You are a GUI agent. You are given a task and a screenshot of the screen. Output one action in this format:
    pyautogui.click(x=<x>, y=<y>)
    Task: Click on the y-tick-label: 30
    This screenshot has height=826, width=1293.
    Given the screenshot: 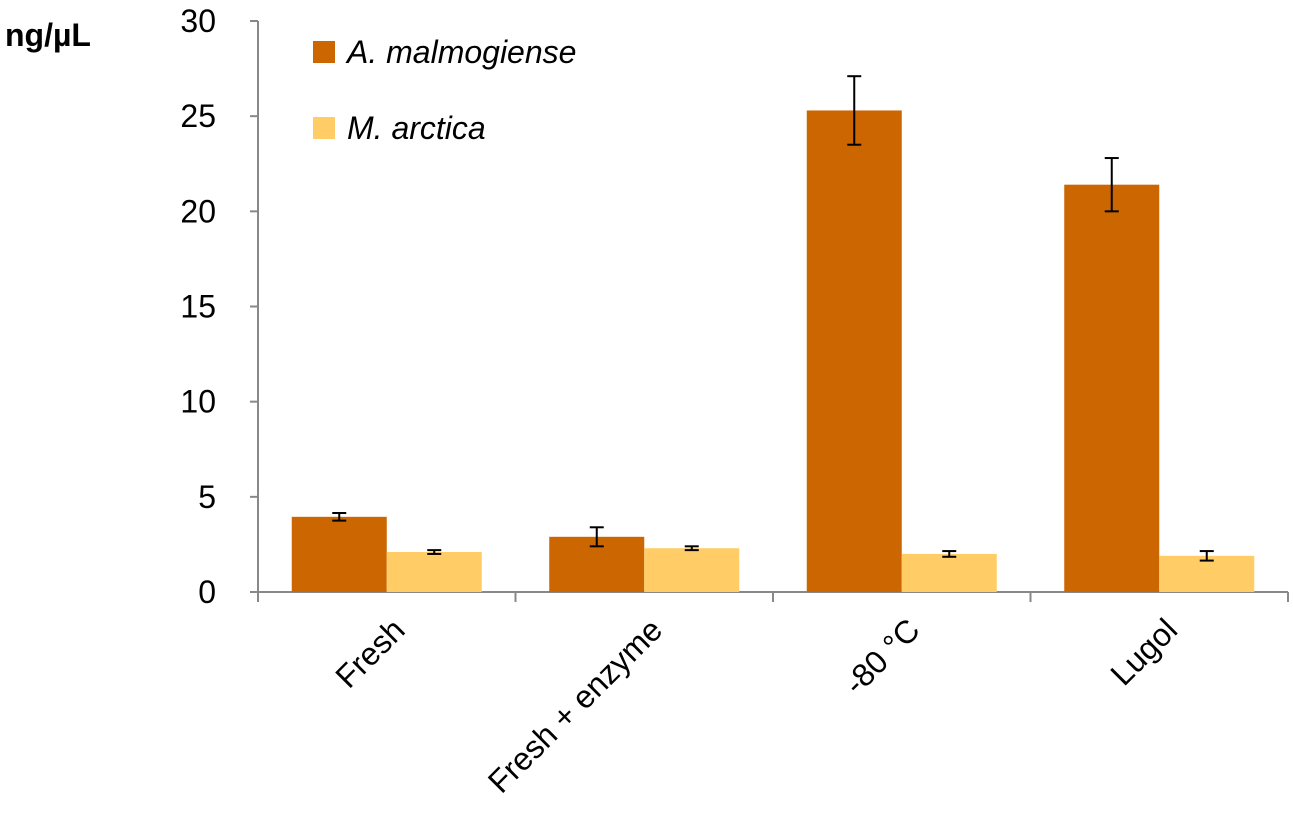 What is the action you would take?
    pyautogui.click(x=198, y=21)
    